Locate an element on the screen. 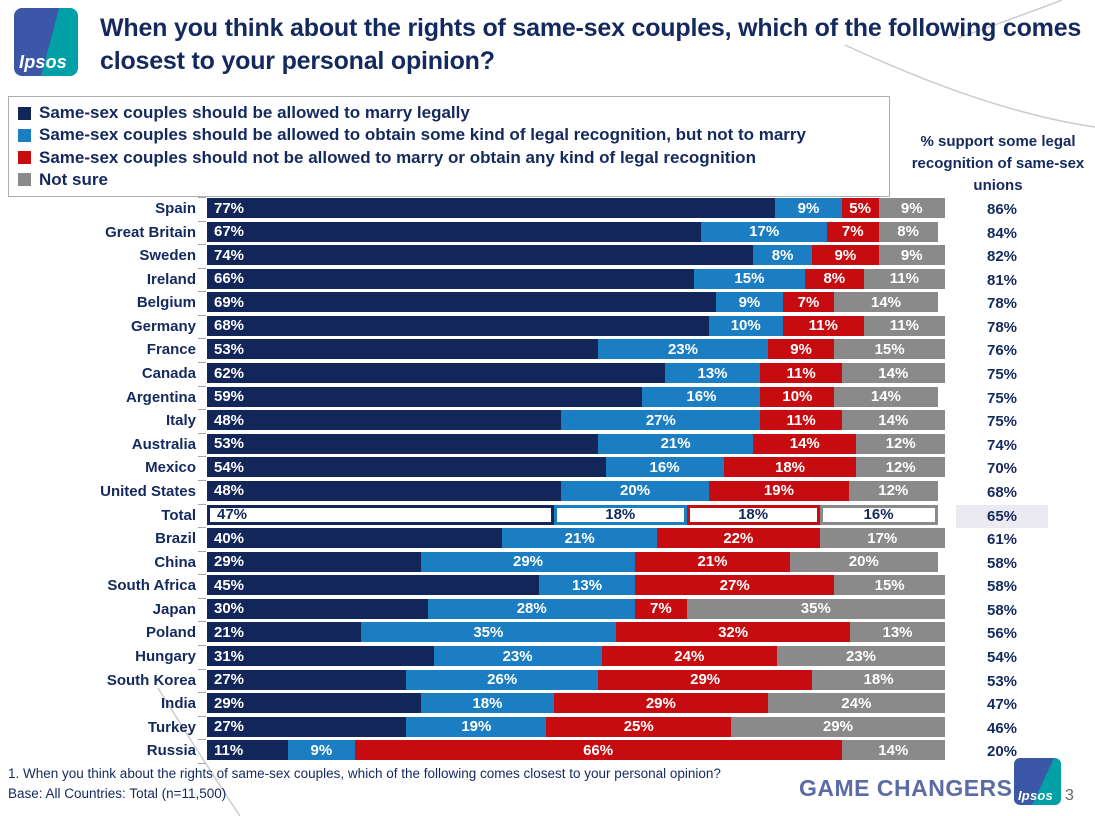 This screenshot has width=1095, height=816. country-label: South Africa is located at coordinates (151, 586).